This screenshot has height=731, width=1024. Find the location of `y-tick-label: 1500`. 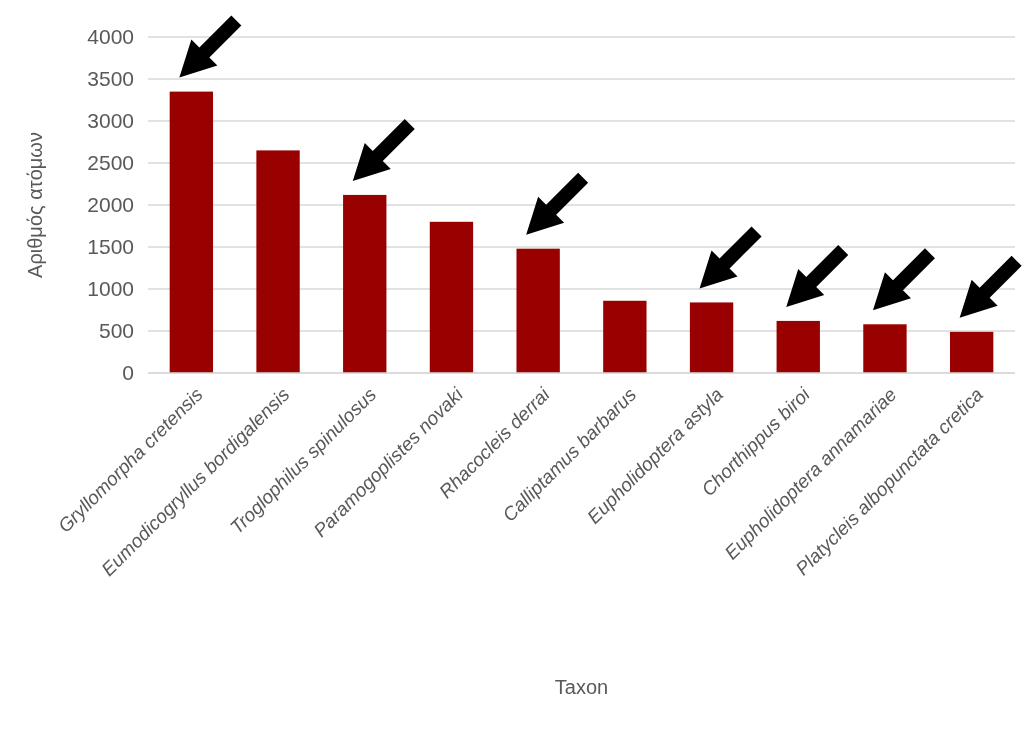

y-tick-label: 1500 is located at coordinates (110, 247).